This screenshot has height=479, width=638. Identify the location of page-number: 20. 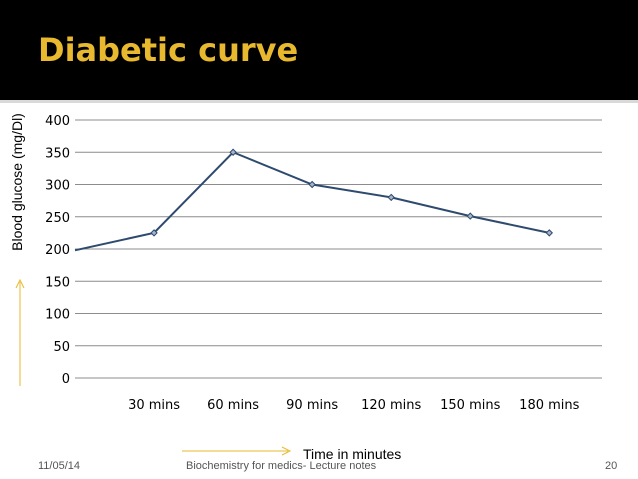
(611, 466).